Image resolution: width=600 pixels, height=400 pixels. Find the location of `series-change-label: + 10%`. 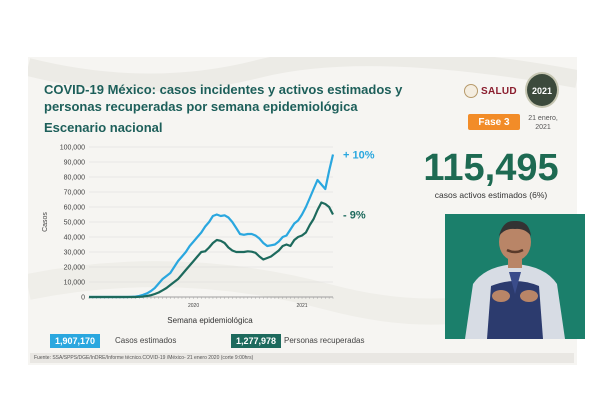

series-change-label: + 10% is located at coordinates (359, 156).